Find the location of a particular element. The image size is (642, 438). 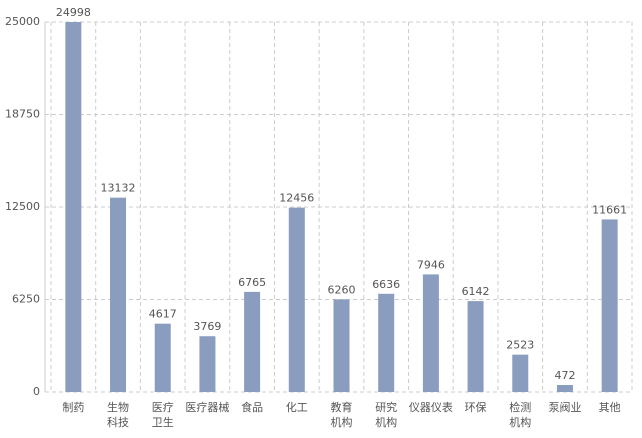

value-label: 24998 is located at coordinates (73, 12).